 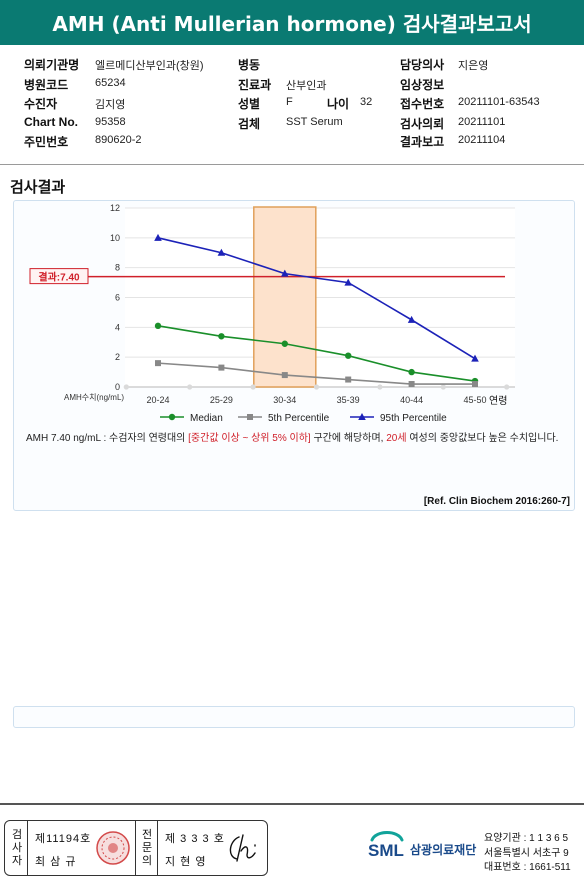 I want to click on result-label: 결과:7.40, so click(x=59, y=277).